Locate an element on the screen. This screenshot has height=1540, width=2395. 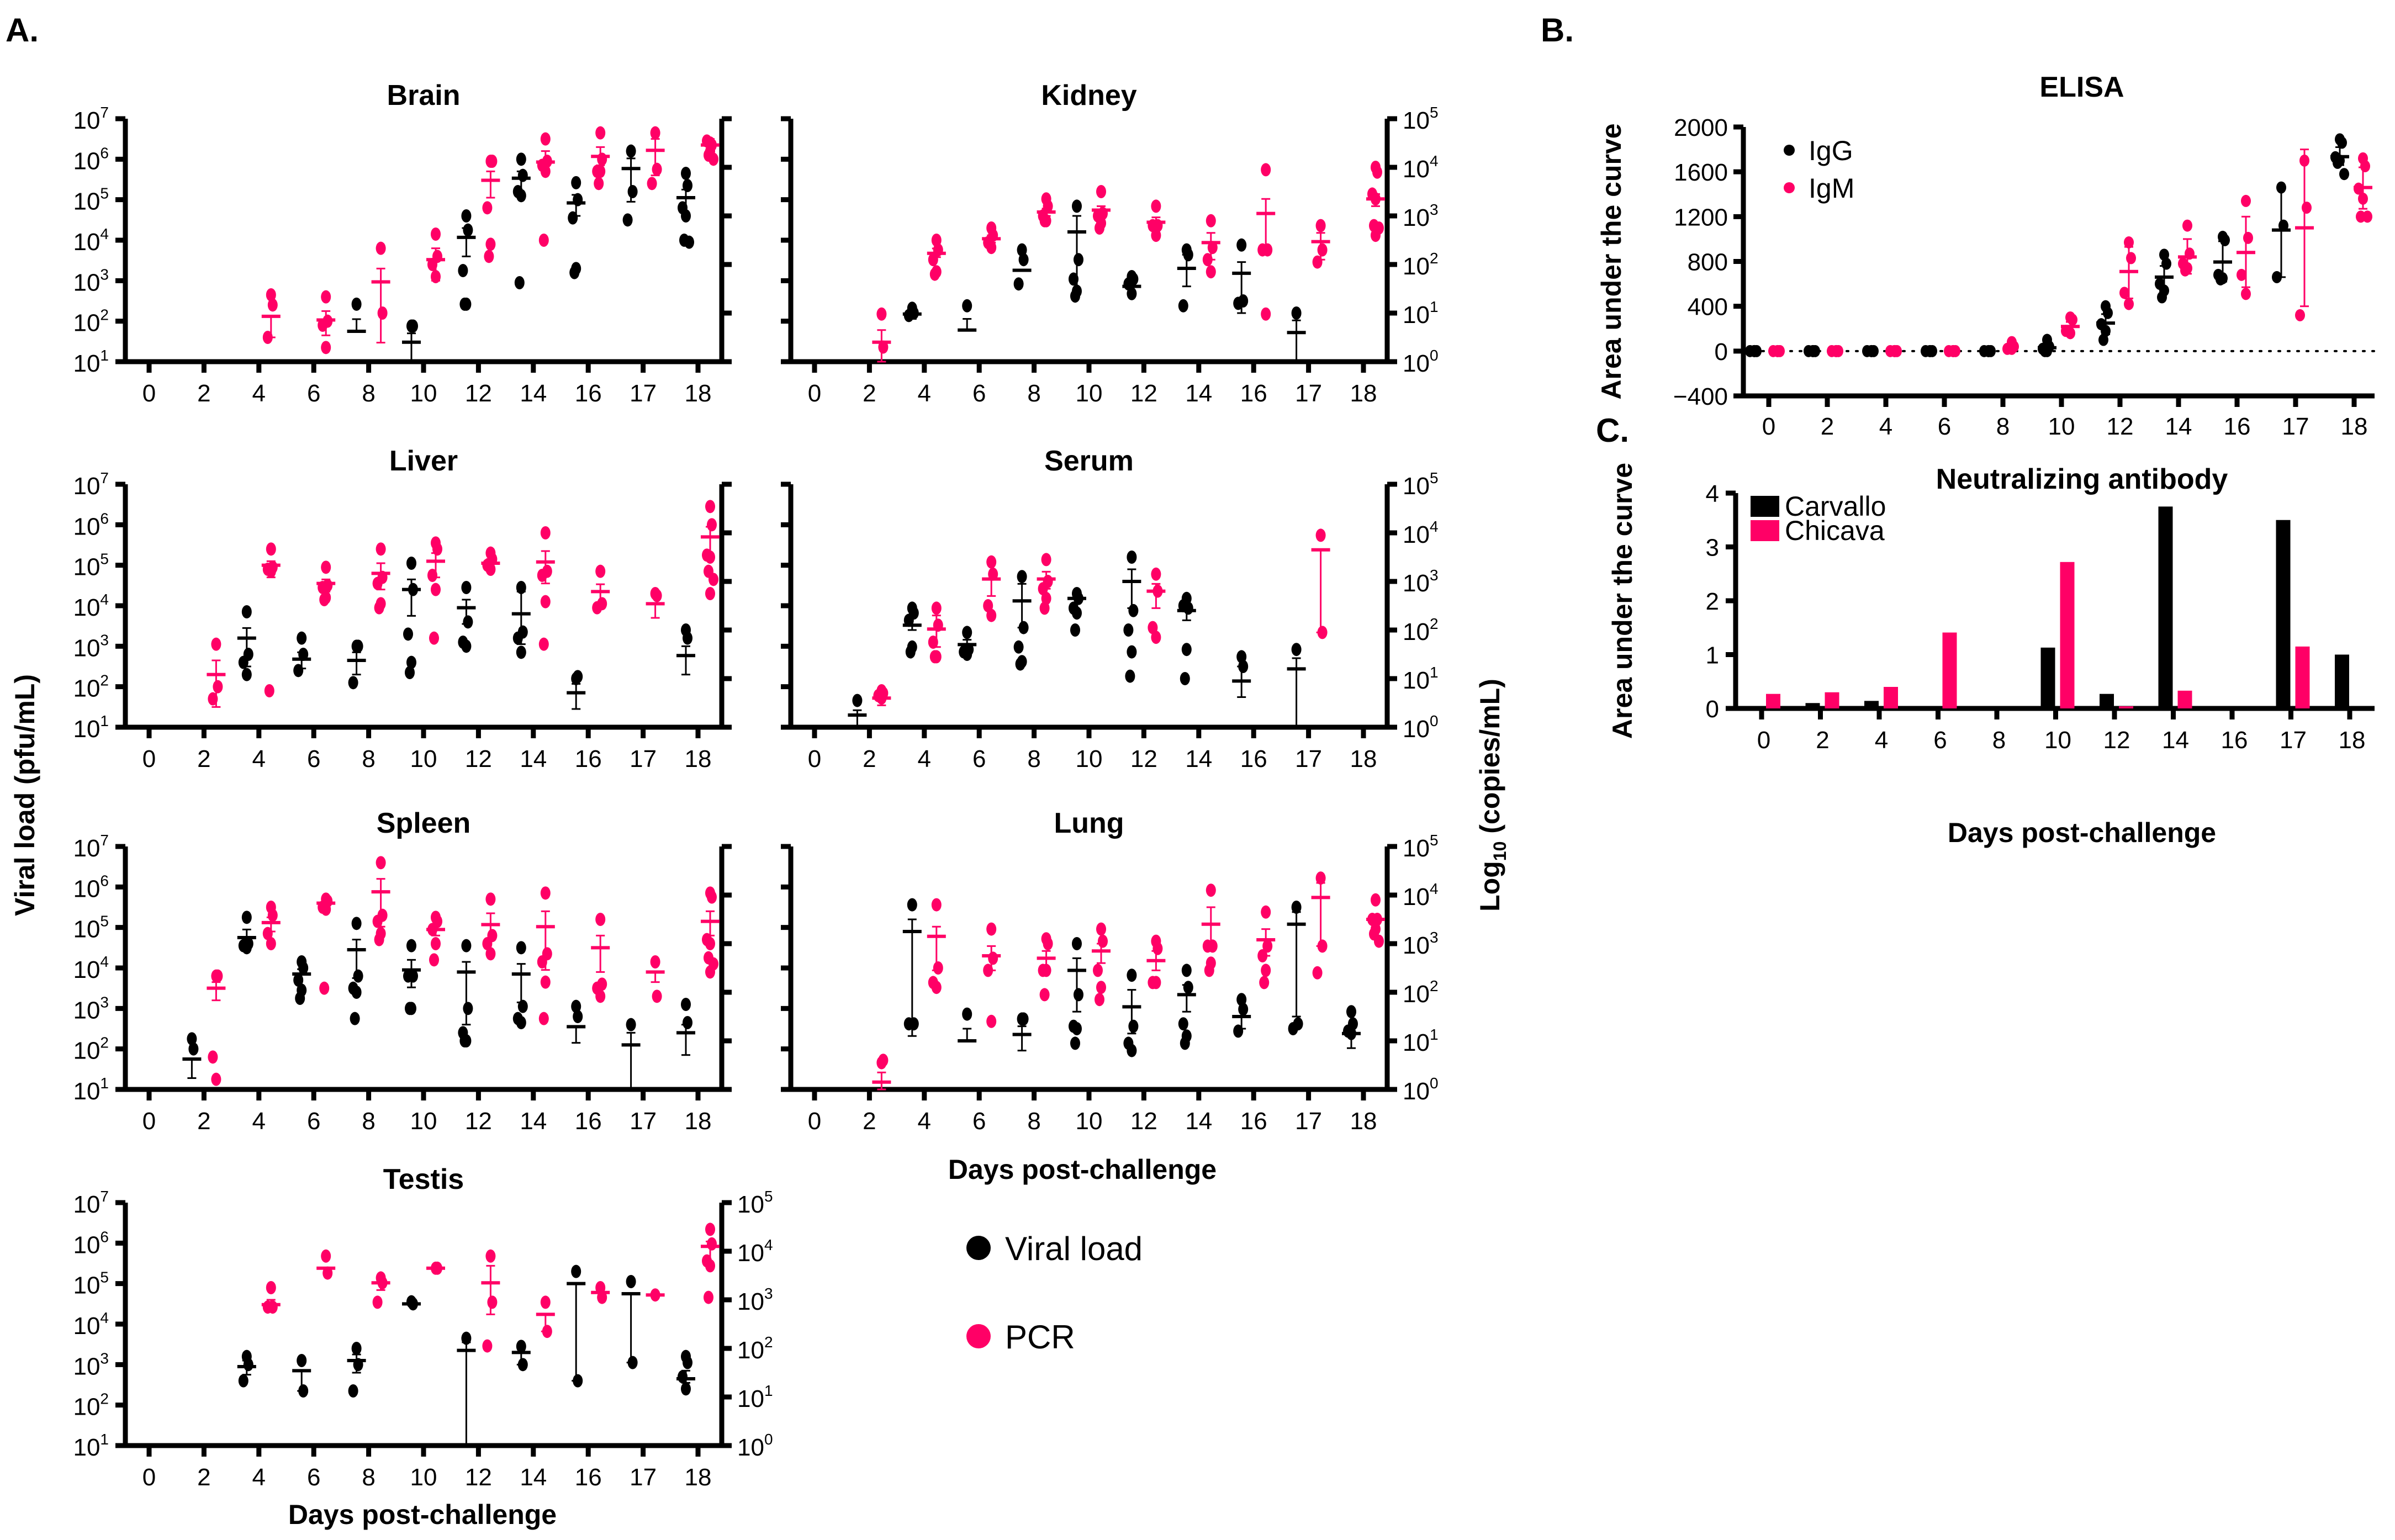
right-y-tick-label: 10⁵ is located at coordinates (1421, 847).